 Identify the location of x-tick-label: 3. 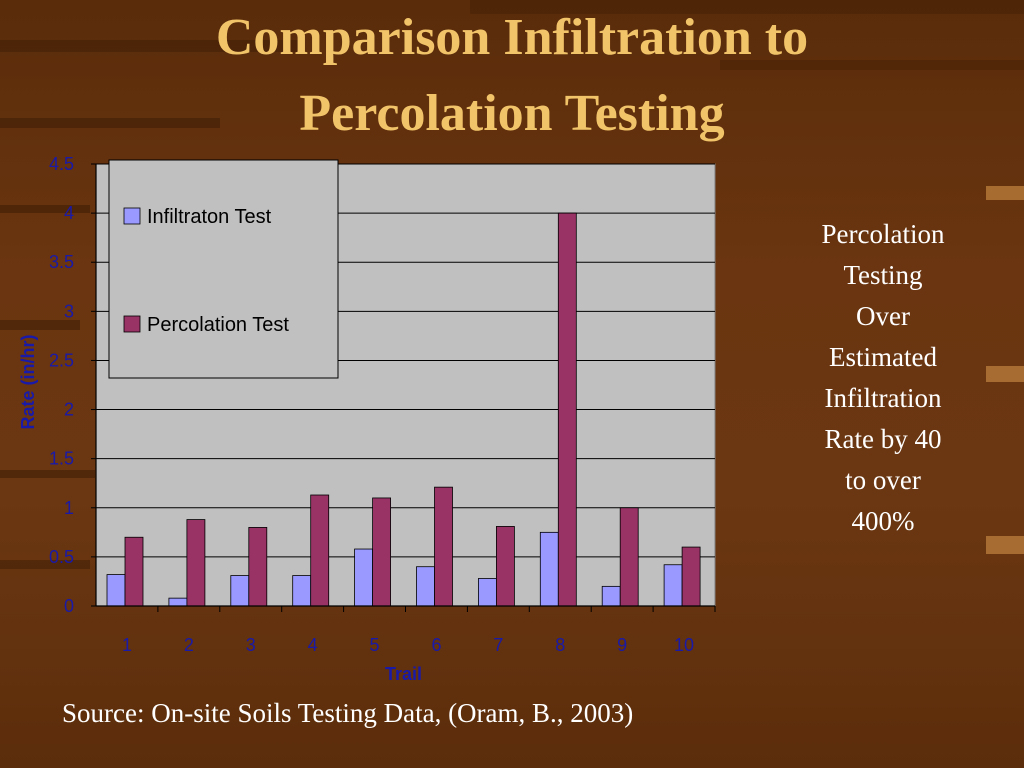
(251, 645).